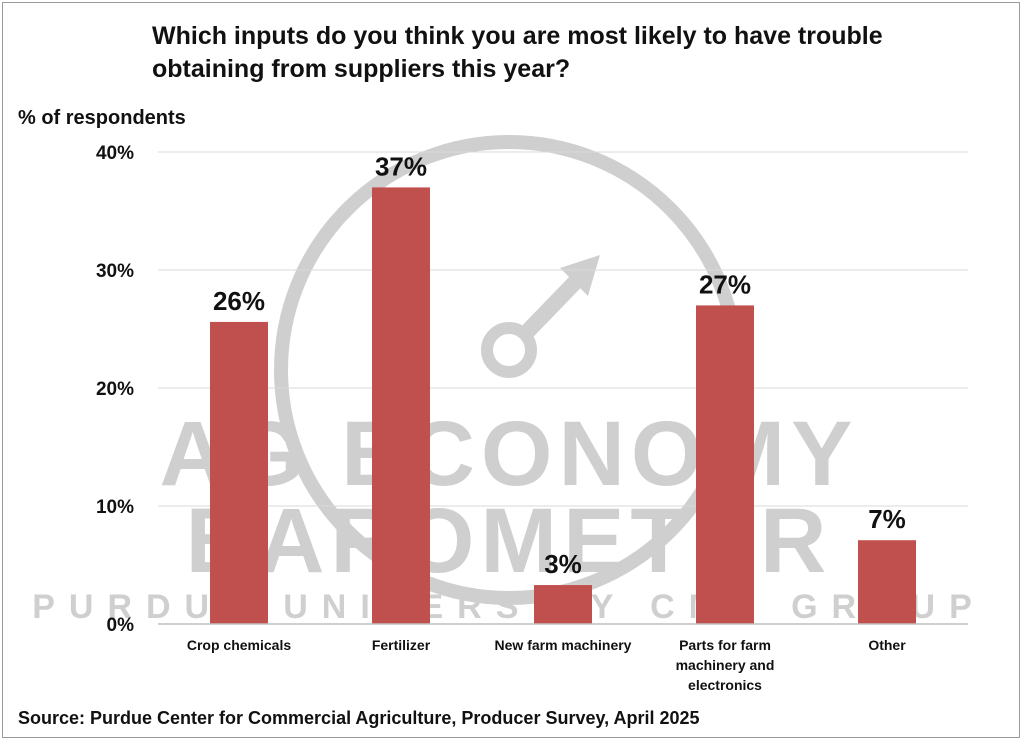 The width and height of the screenshot is (1024, 742). What do you see at coordinates (509, 607) in the screenshot?
I see `watermark-line-3: PURDUE UNIVERSITY CME GROUP` at bounding box center [509, 607].